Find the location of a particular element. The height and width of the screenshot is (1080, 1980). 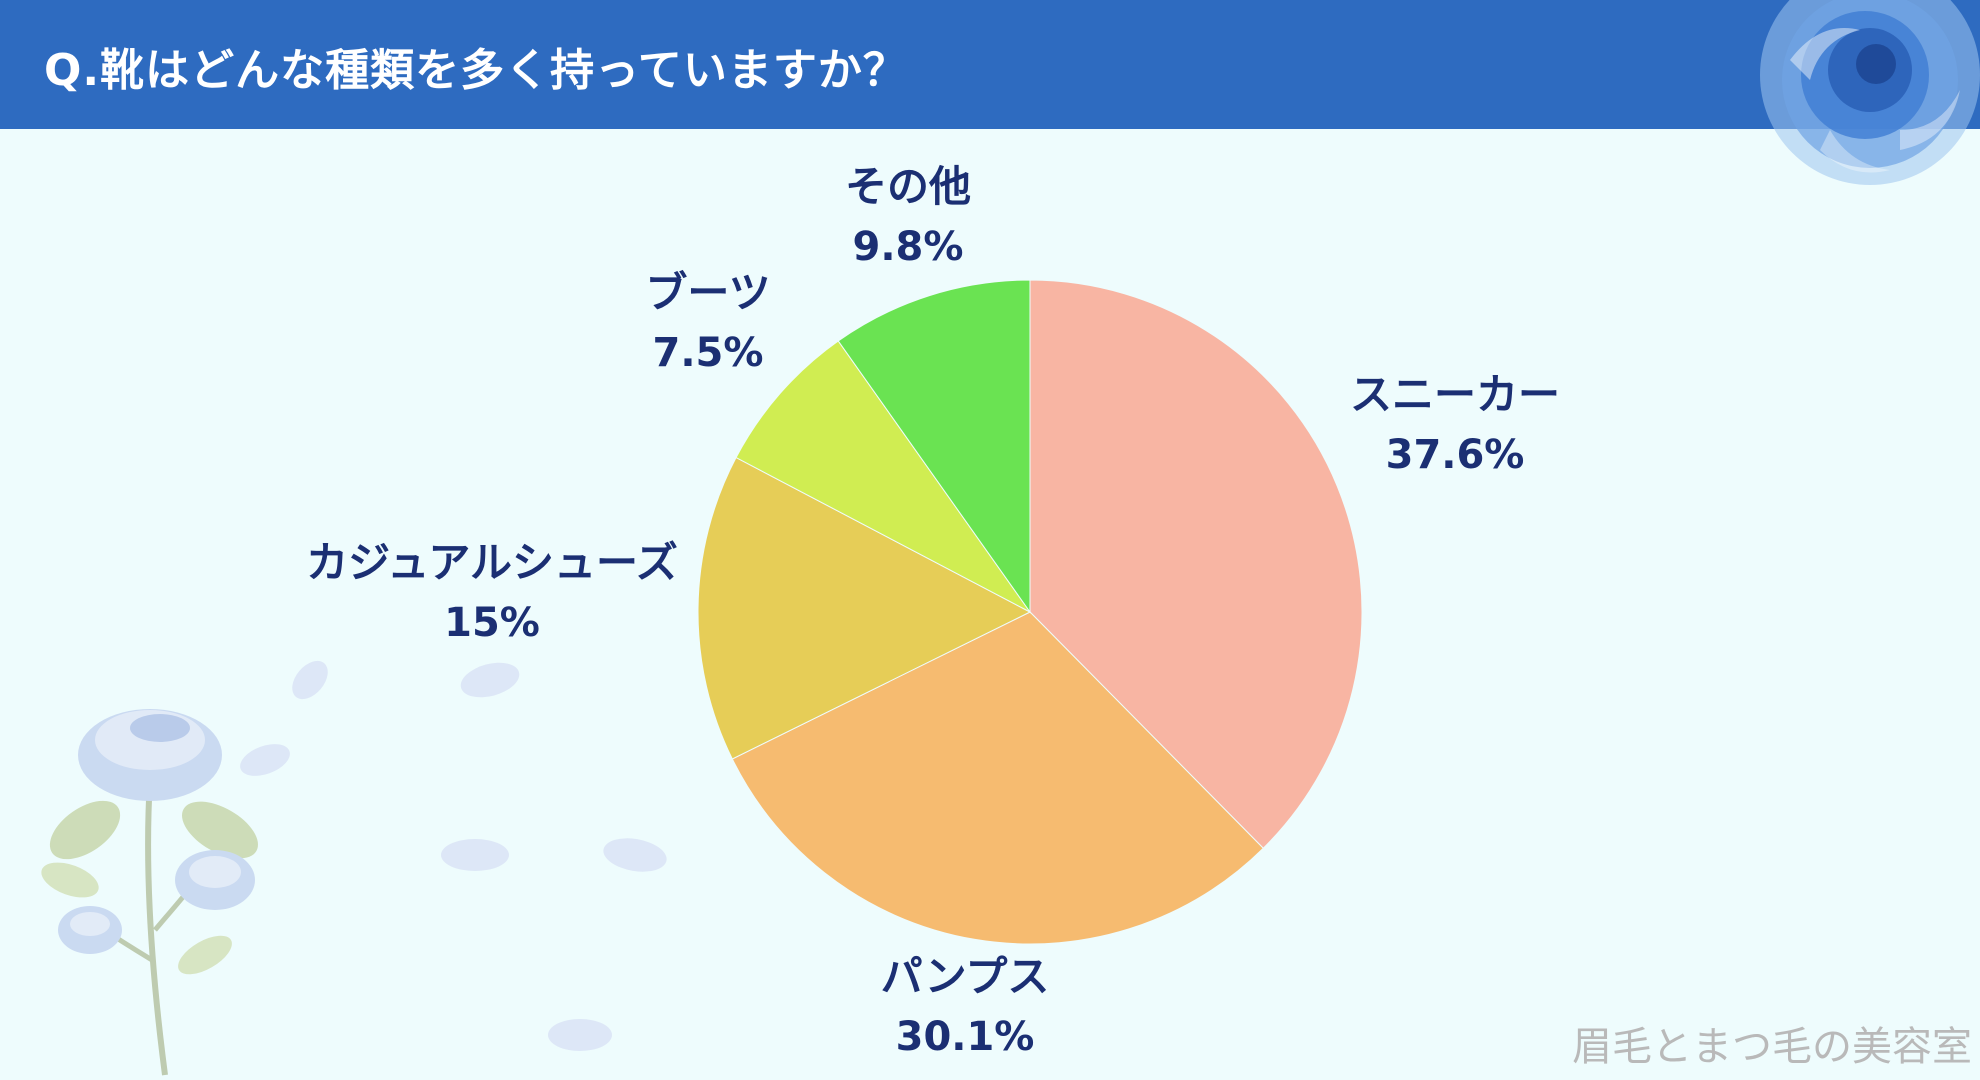

slice-label: カジュアルシューズ 15% is located at coordinates (492, 593).